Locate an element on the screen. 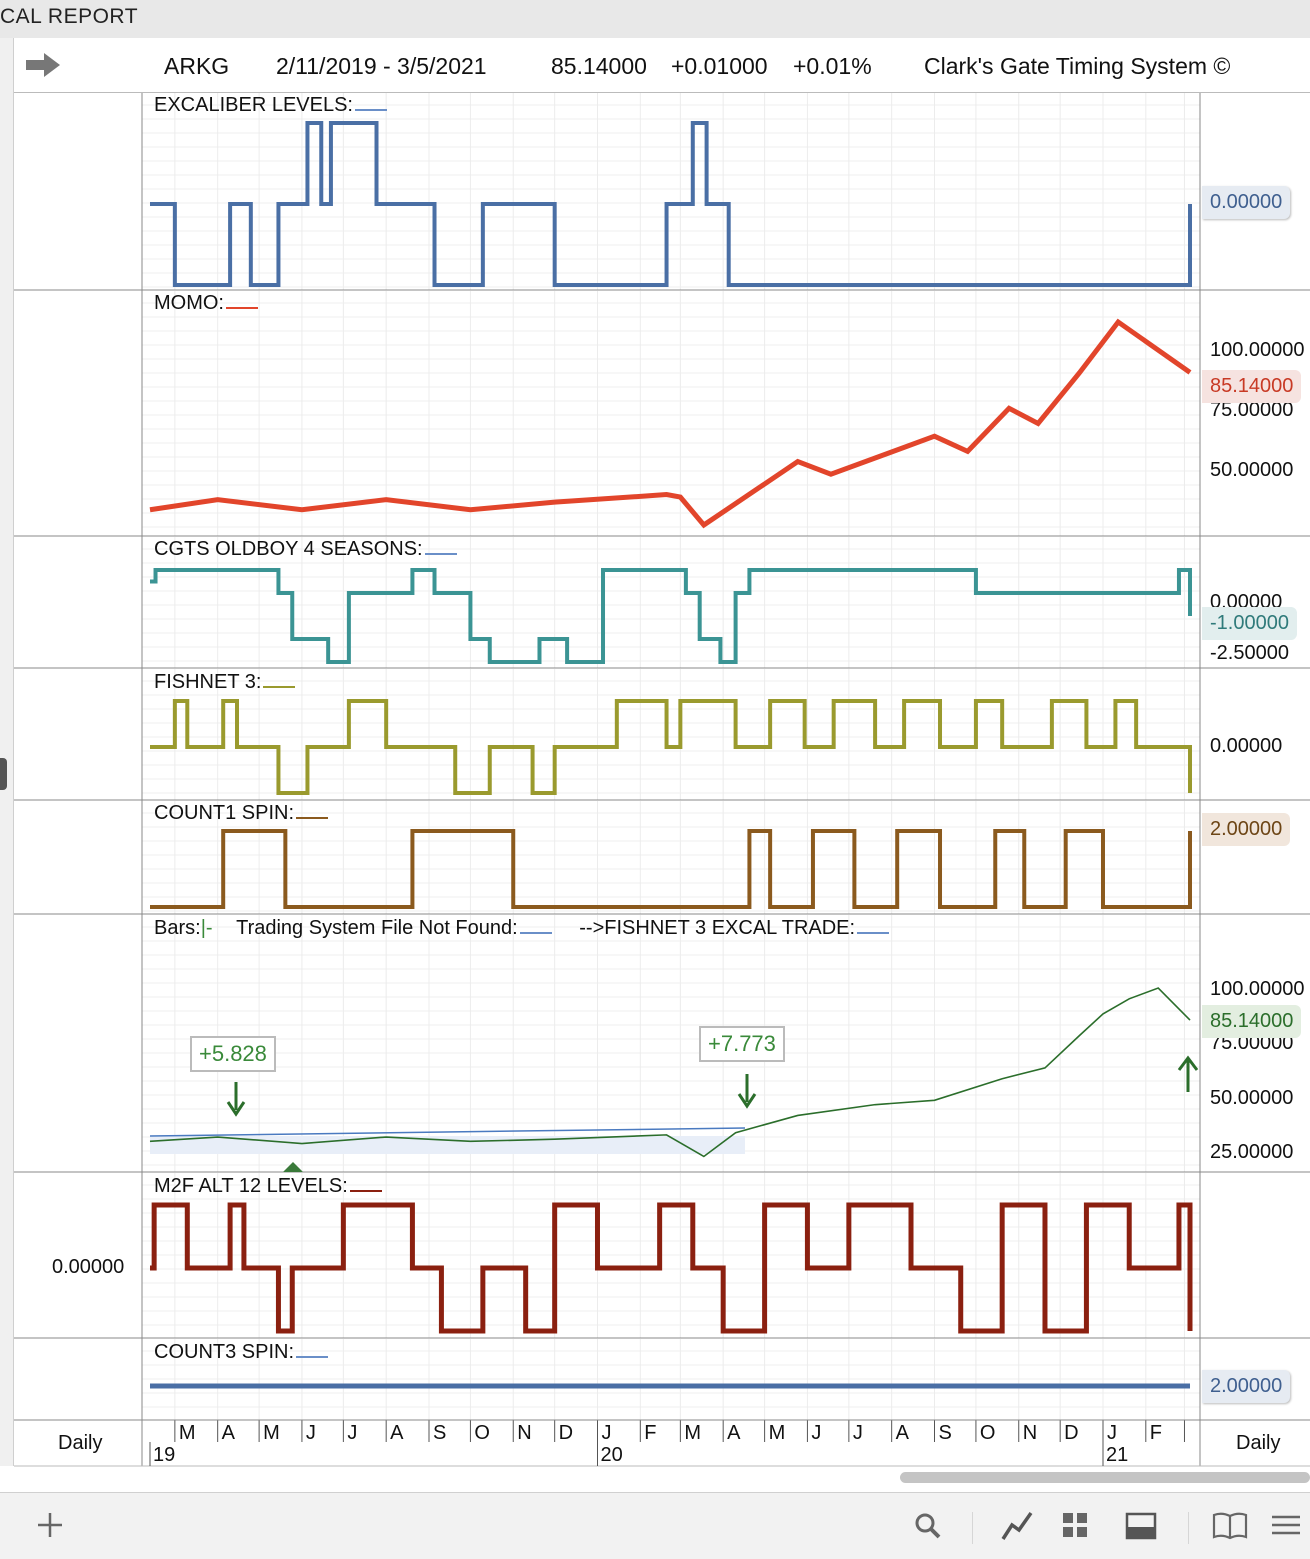 This screenshot has width=1310, height=1559. entry-marker is located at coordinates (293, 1167).